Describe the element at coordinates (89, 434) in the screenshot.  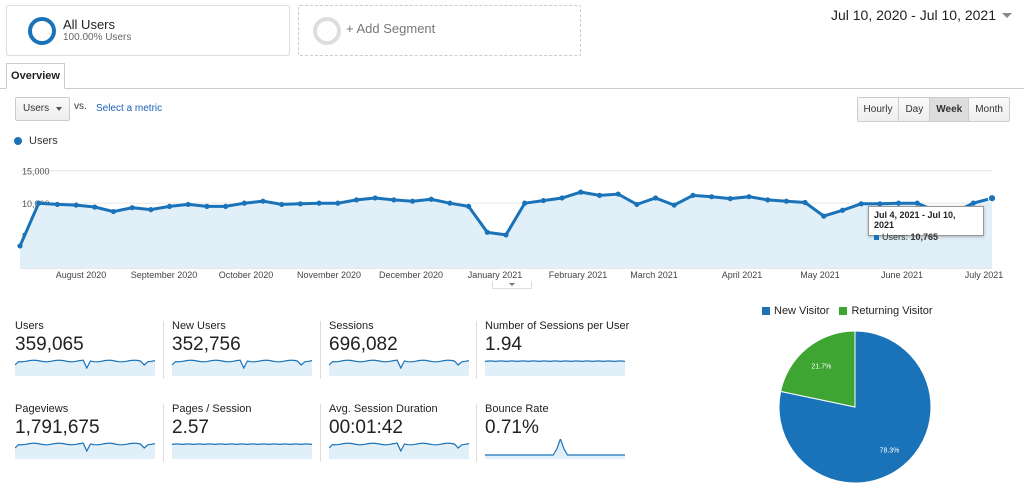
I see `metric-card: Pageviews 1,791,675` at that location.